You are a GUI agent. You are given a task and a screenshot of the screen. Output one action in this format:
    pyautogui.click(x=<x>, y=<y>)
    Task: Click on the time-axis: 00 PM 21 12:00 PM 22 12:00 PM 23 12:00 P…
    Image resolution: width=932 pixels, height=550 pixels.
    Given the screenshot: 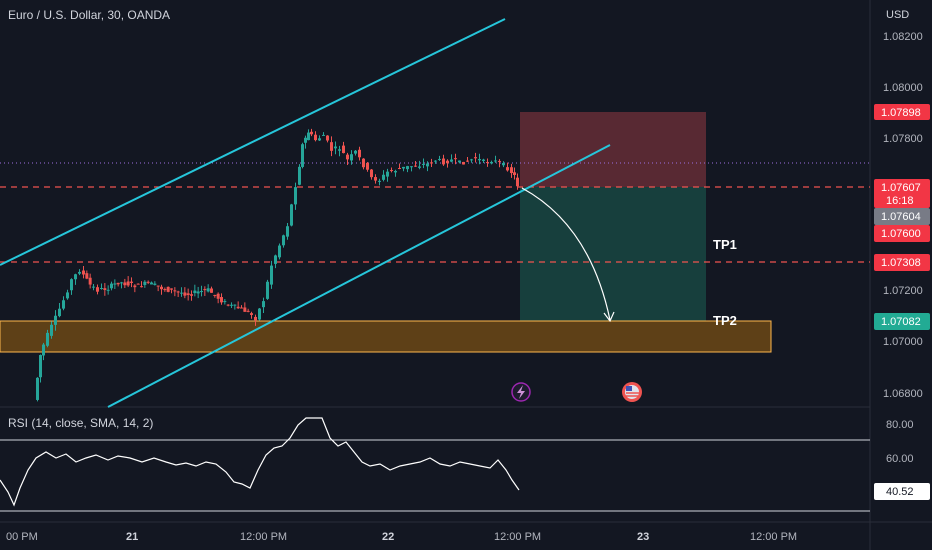 What is the action you would take?
    pyautogui.click(x=401, y=537)
    